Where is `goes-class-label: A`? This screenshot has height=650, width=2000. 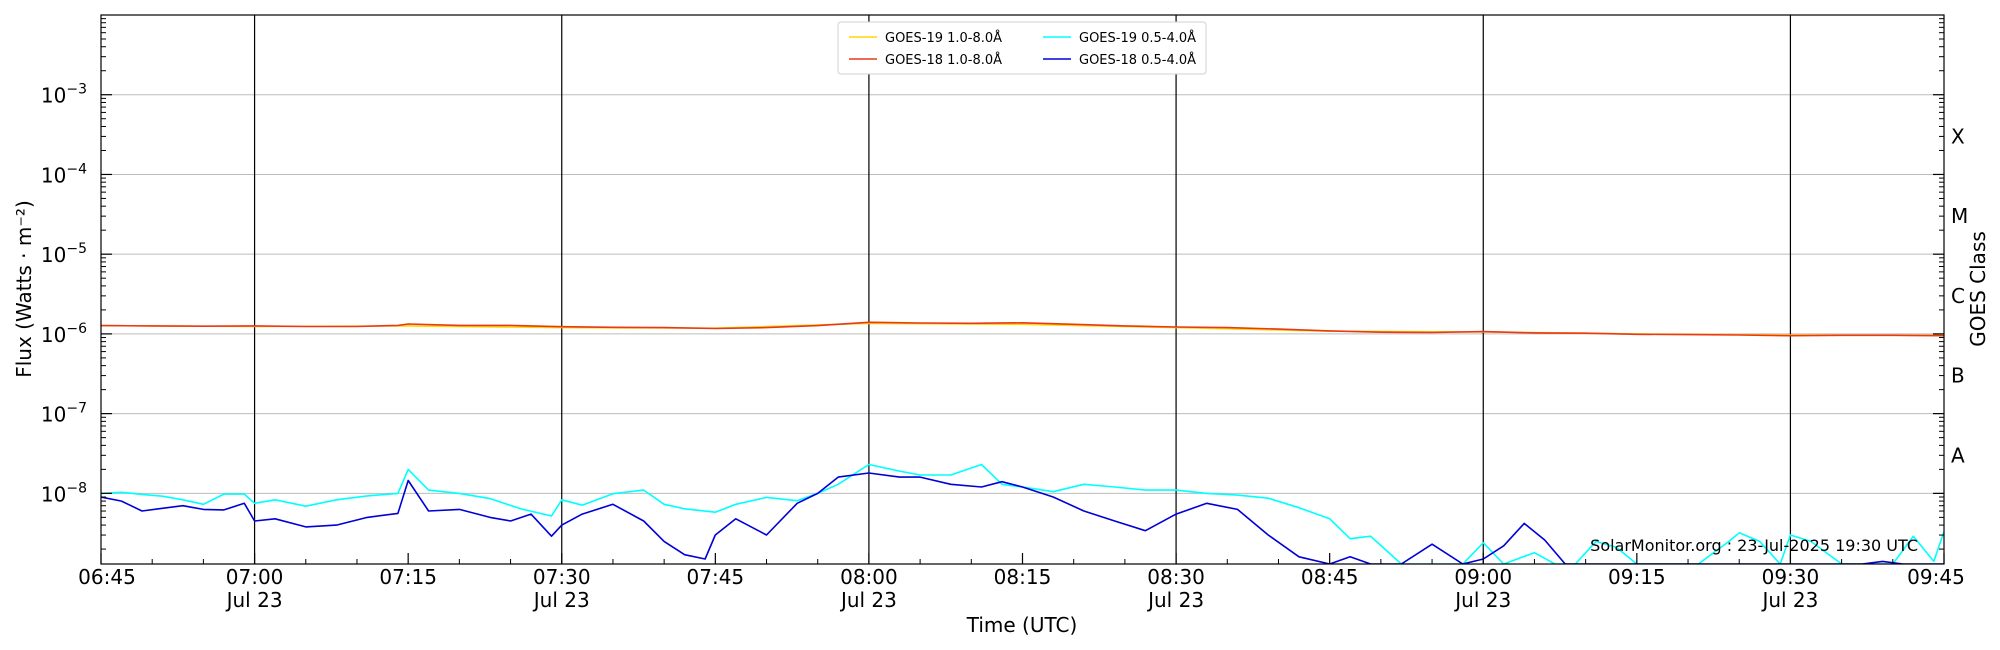
goes-class-label: A is located at coordinates (1958, 455).